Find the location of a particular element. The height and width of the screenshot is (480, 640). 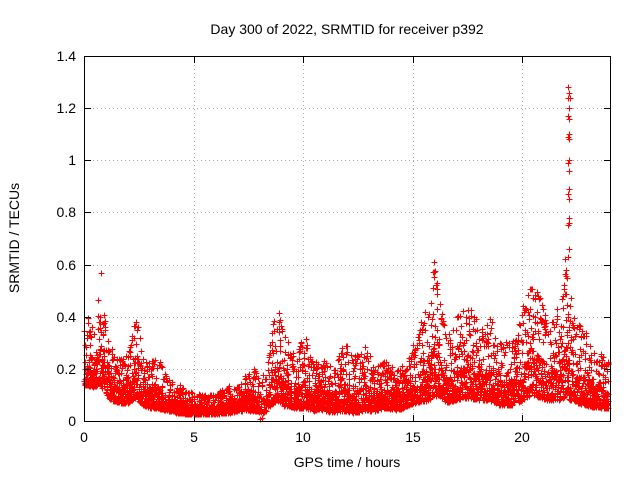

x-axis-label: GPS time / hours is located at coordinates (347, 462).